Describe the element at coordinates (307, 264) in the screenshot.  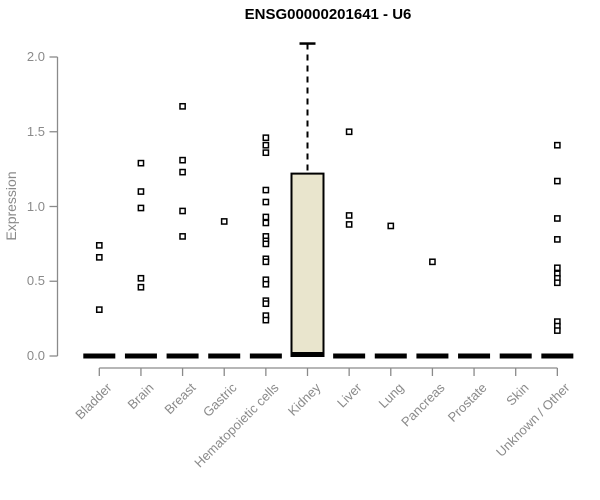
I see `box-rect` at that location.